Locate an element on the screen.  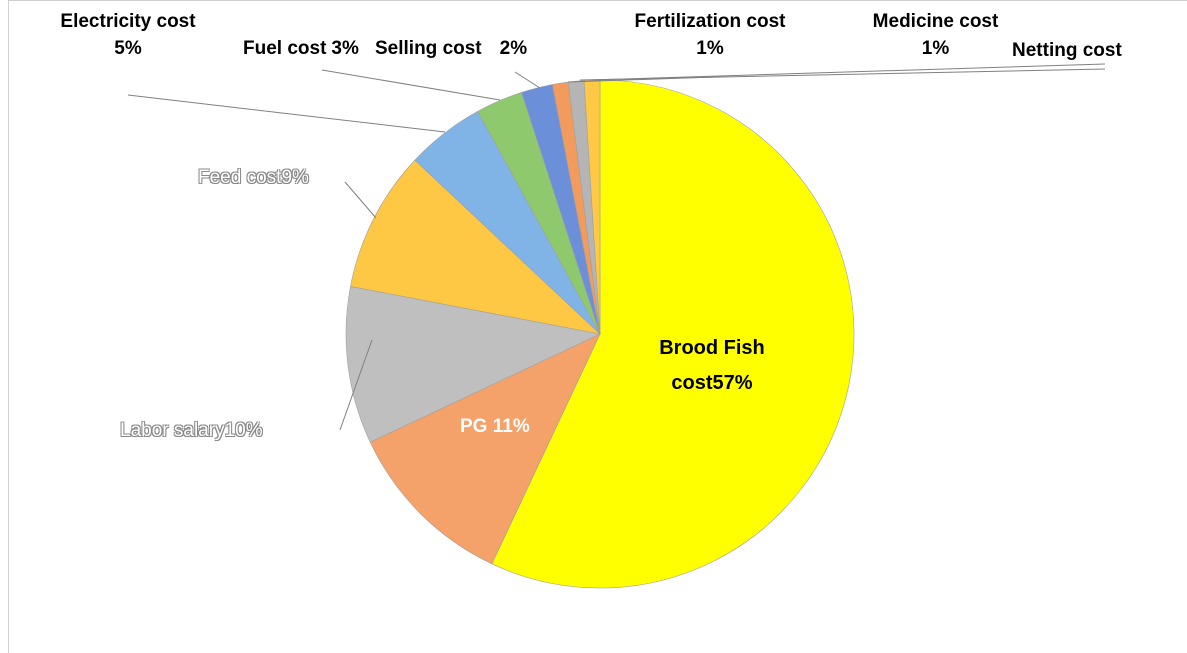
data-label: Feed cost9% is located at coordinates (253, 177).